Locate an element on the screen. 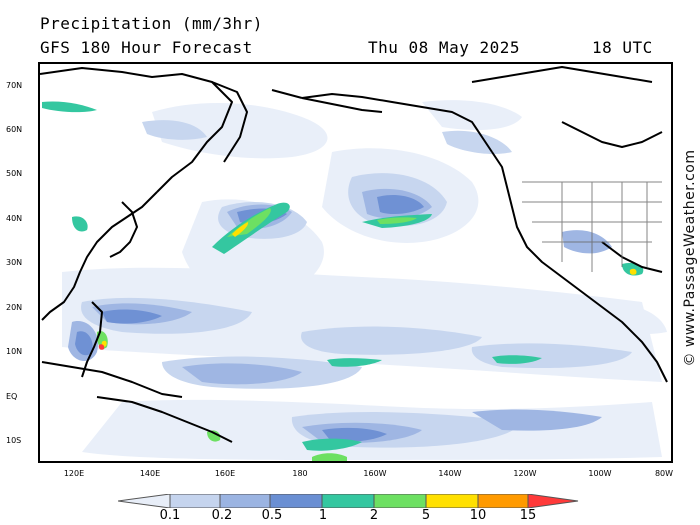 The width and height of the screenshot is (700, 525). lon-label-120w: 120W is located at coordinates (525, 473).